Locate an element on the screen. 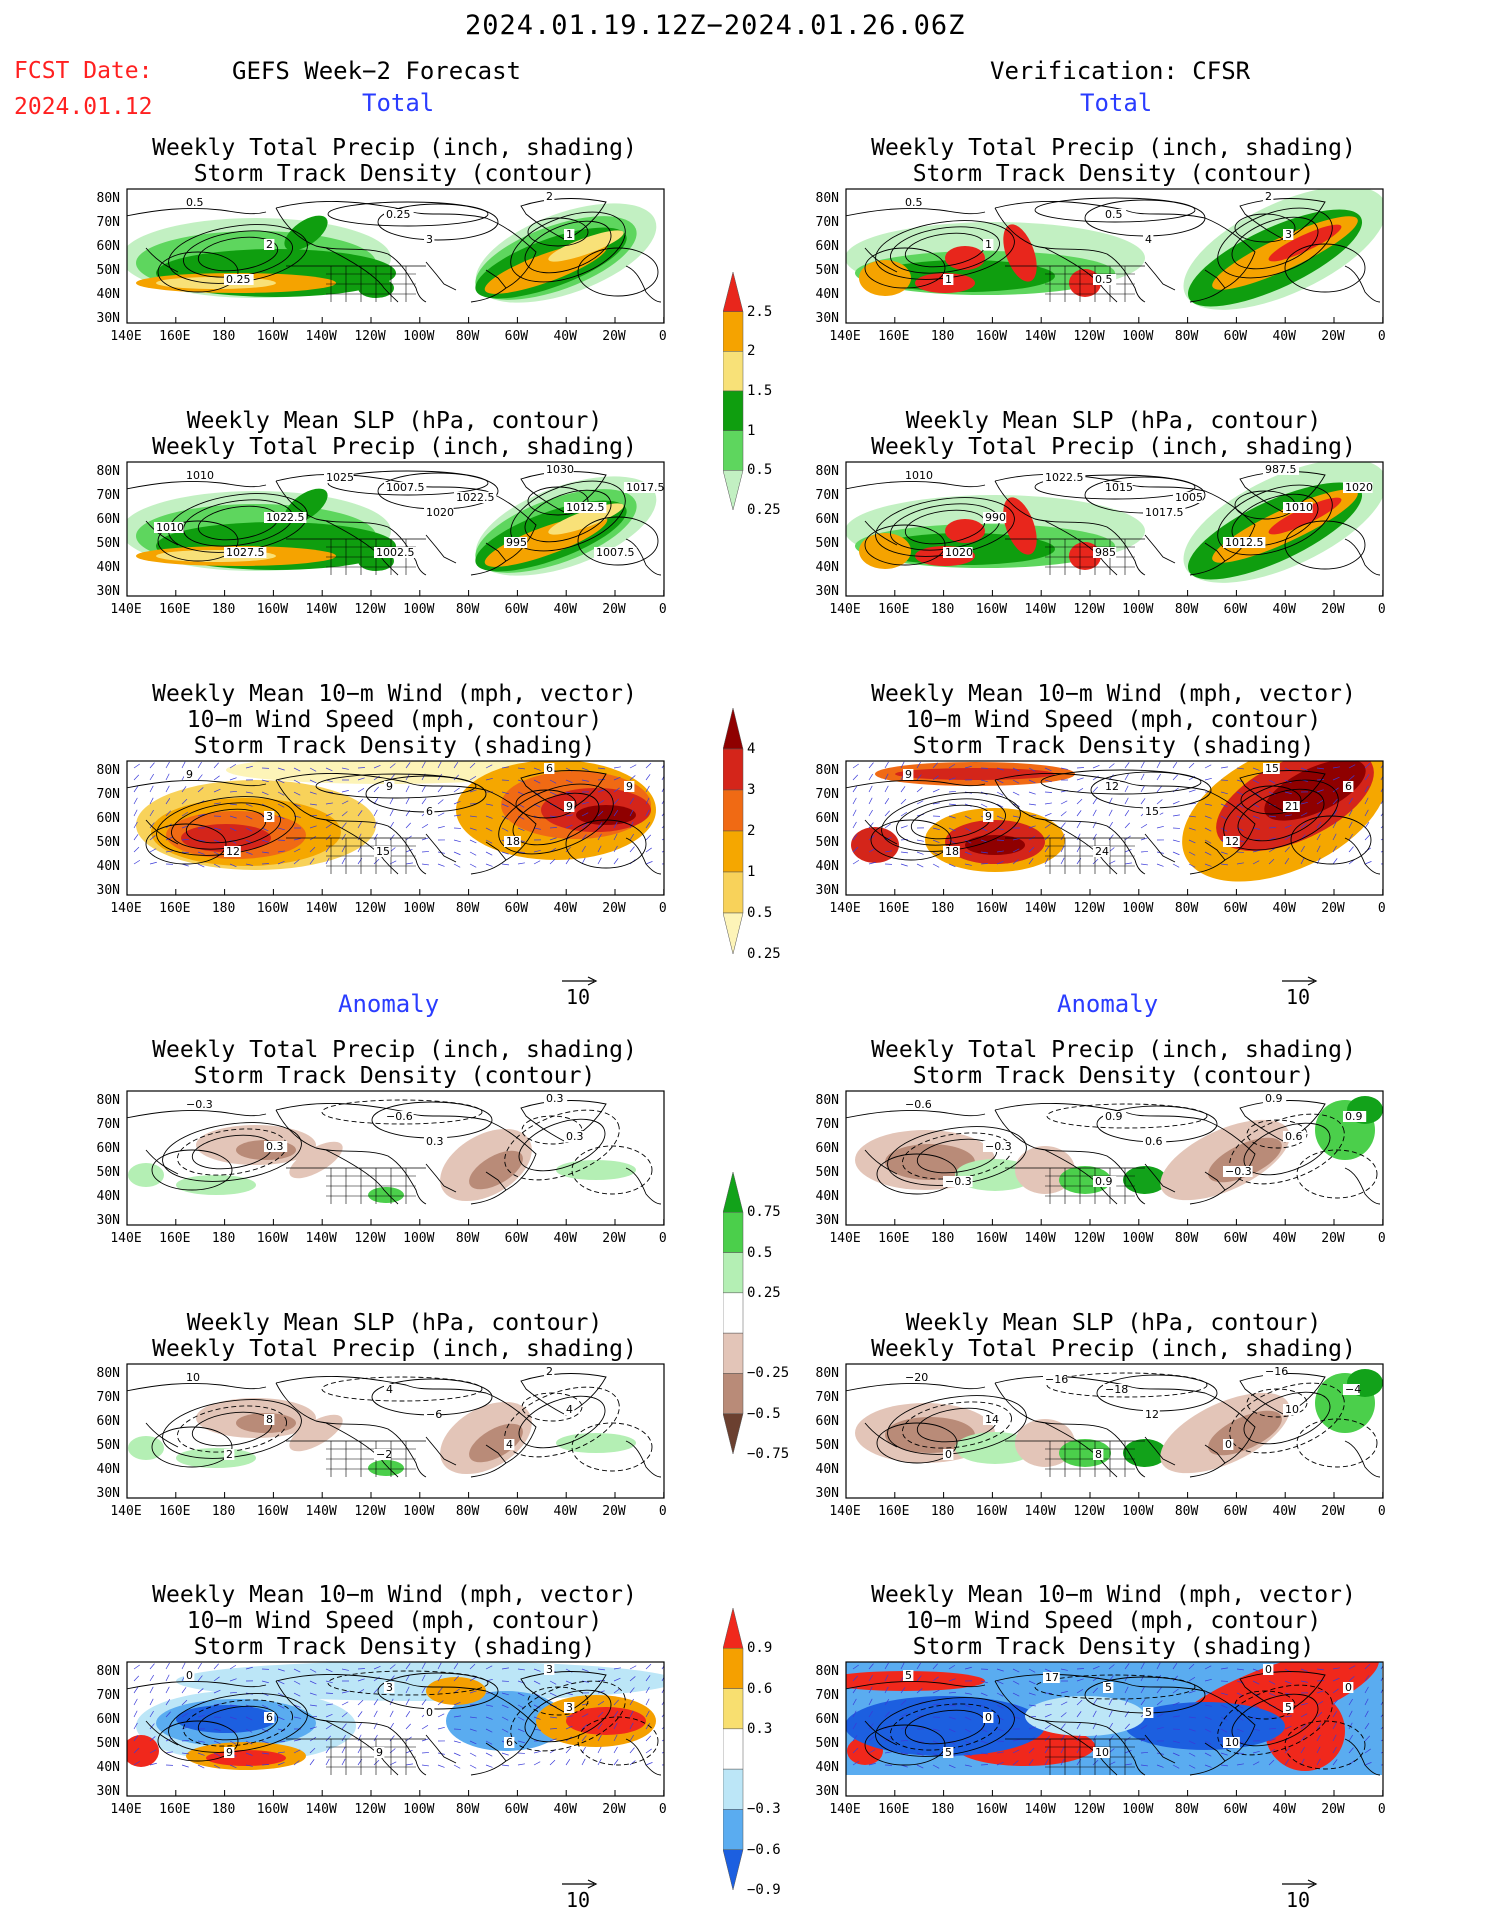 Image resolution: width=1487 pixels, height=1925 pixels. verif-total-precip-lon-3: 160W is located at coordinates (991, 336).